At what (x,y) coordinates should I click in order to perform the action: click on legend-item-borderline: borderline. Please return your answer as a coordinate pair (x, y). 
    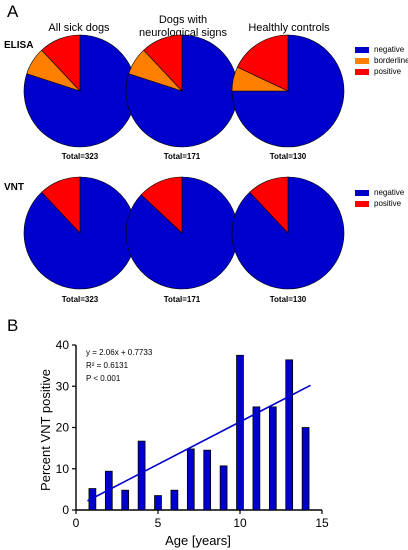
    Looking at the image, I should click on (381, 60).